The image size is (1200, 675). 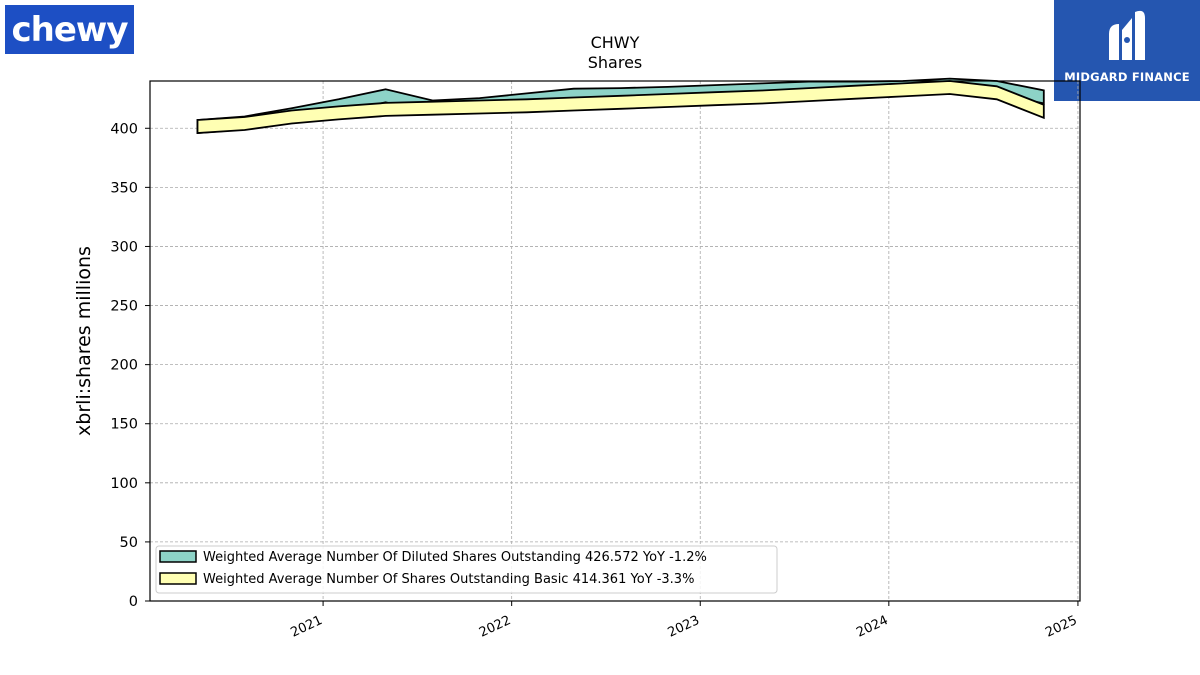 What do you see at coordinates (124, 307) in the screenshot?
I see `y-tick-label-250: 250` at bounding box center [124, 307].